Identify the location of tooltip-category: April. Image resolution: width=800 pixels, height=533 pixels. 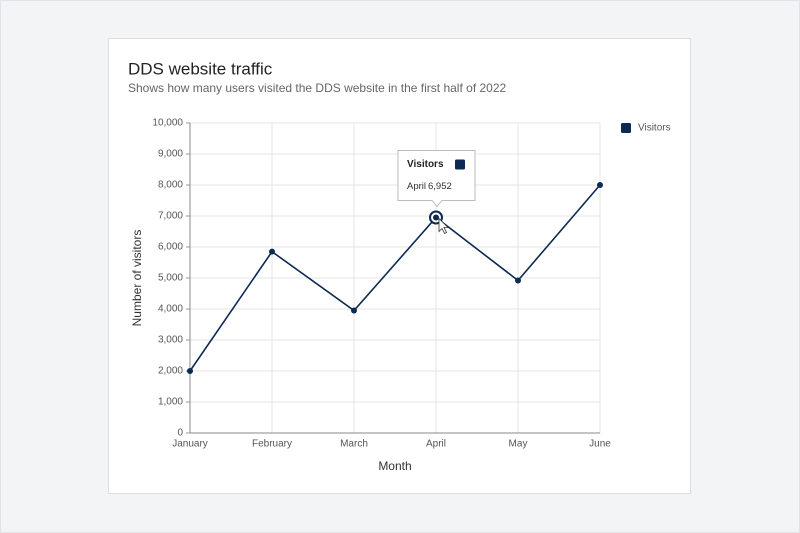
(416, 186).